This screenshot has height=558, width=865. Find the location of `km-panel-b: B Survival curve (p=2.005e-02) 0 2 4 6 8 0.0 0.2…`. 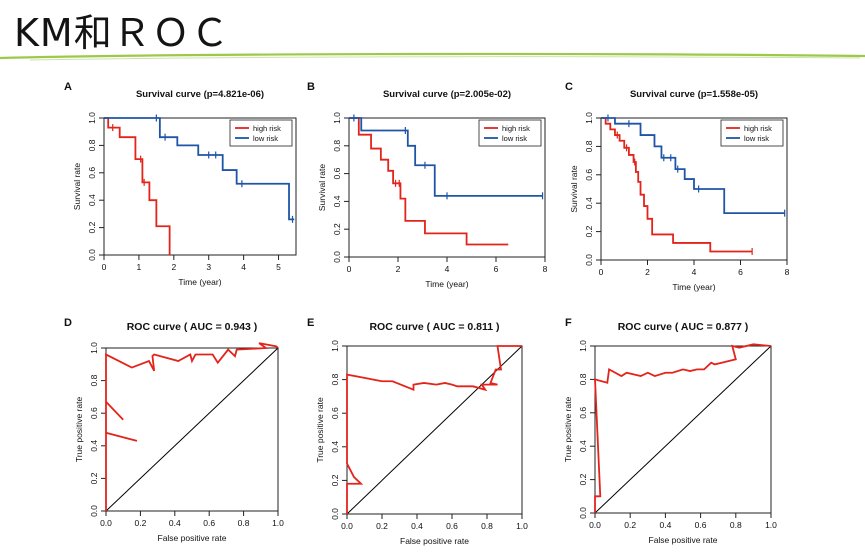

km-panel-b: B Survival curve (p=2.005e-02) 0 2 4 6 8 0.0 0.2… is located at coordinates (432, 192).